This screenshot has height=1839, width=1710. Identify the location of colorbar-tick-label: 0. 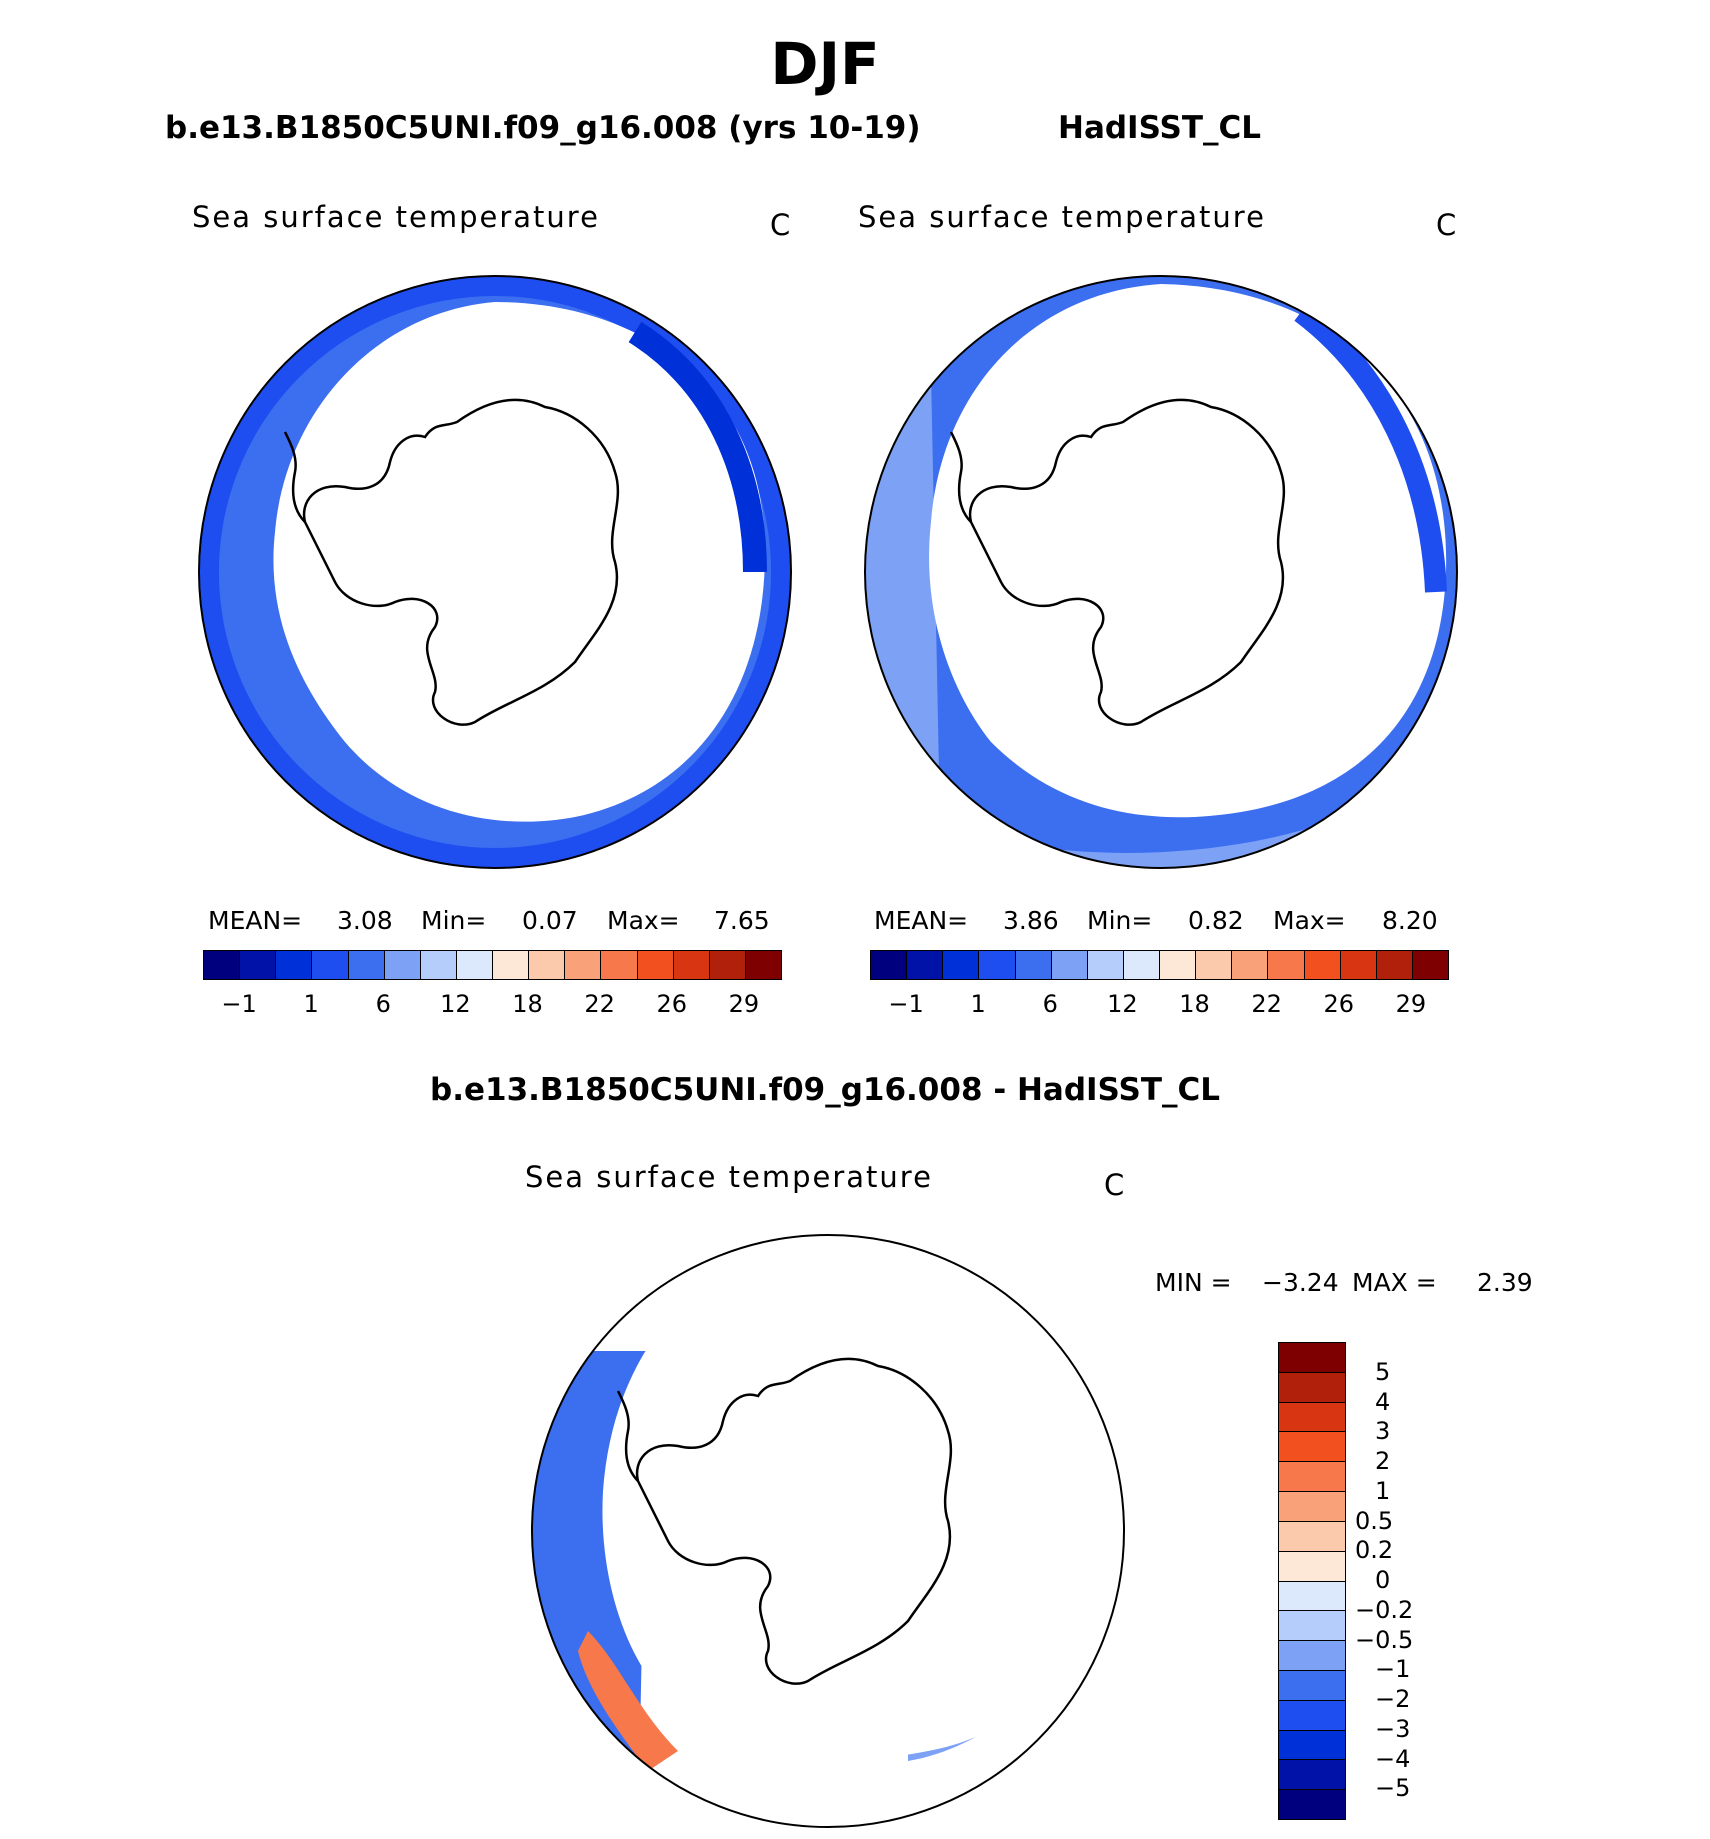
(1383, 1580).